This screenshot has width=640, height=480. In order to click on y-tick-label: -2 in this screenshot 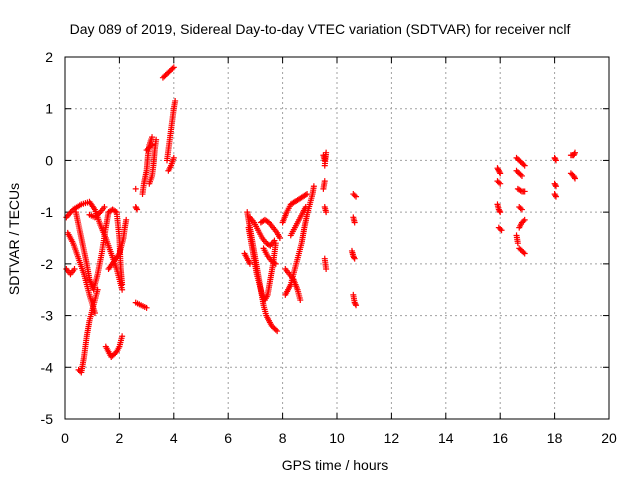, I will do `click(47, 264)`.